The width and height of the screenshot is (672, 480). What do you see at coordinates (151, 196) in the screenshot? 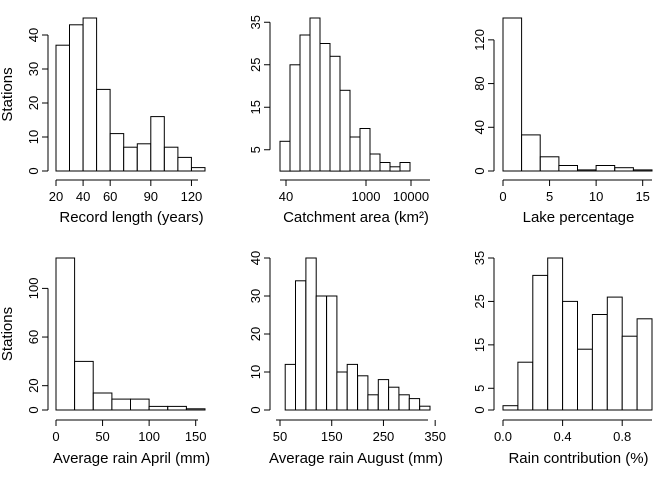
I see `x-tick-label: 90` at bounding box center [151, 196].